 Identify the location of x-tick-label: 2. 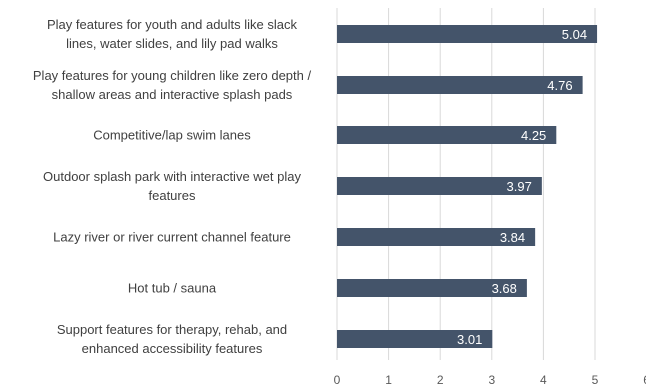
(440, 380).